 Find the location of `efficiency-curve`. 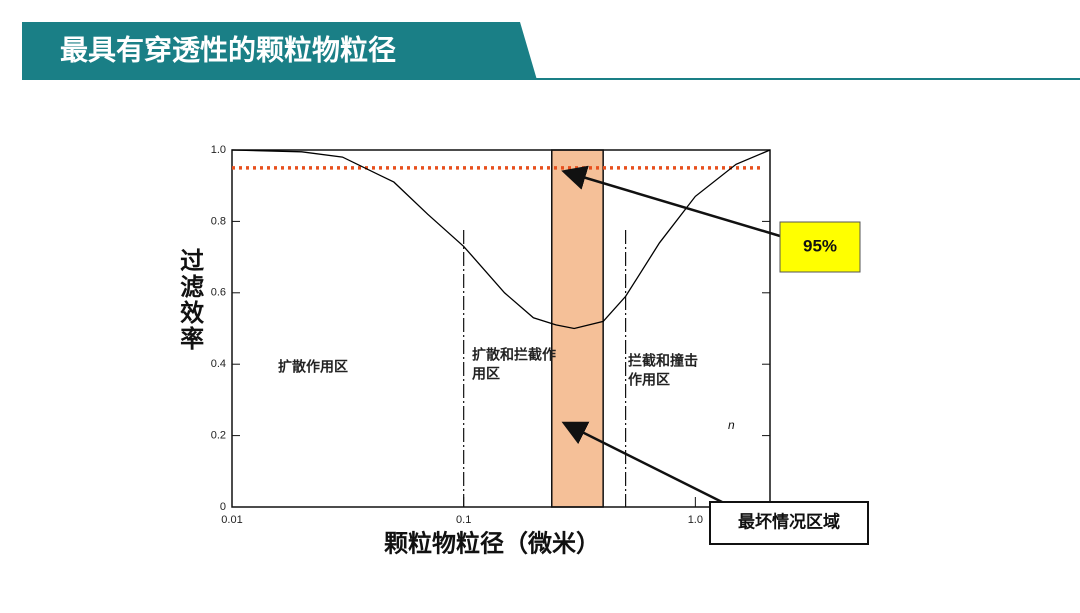

efficiency-curve is located at coordinates (501, 239).